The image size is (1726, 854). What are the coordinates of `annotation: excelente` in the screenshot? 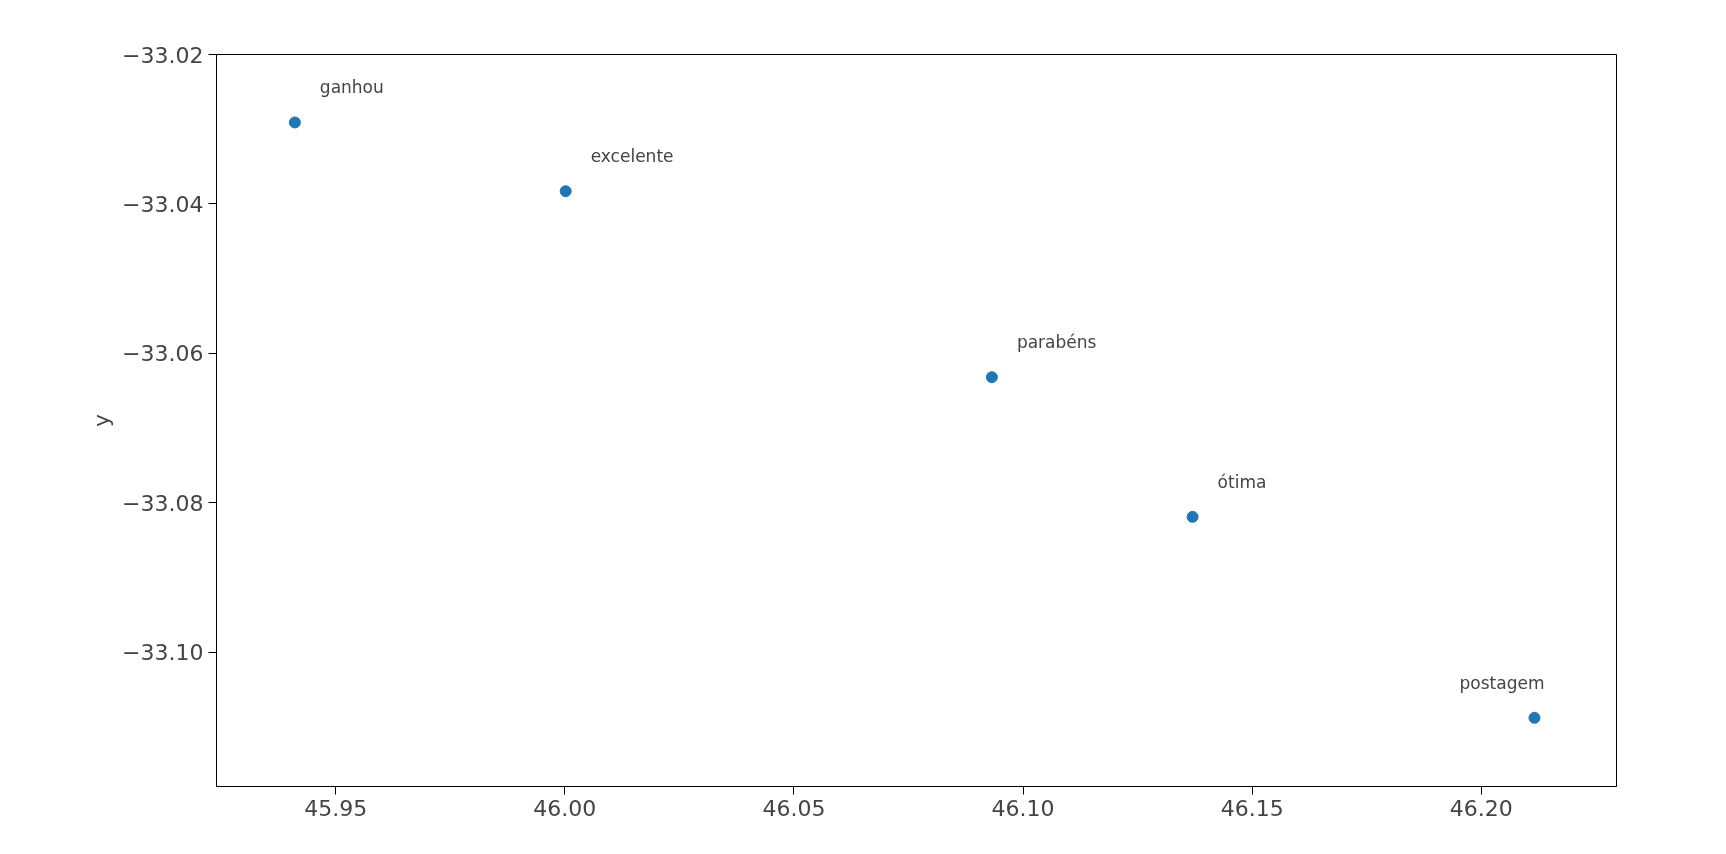 It's located at (632, 156).